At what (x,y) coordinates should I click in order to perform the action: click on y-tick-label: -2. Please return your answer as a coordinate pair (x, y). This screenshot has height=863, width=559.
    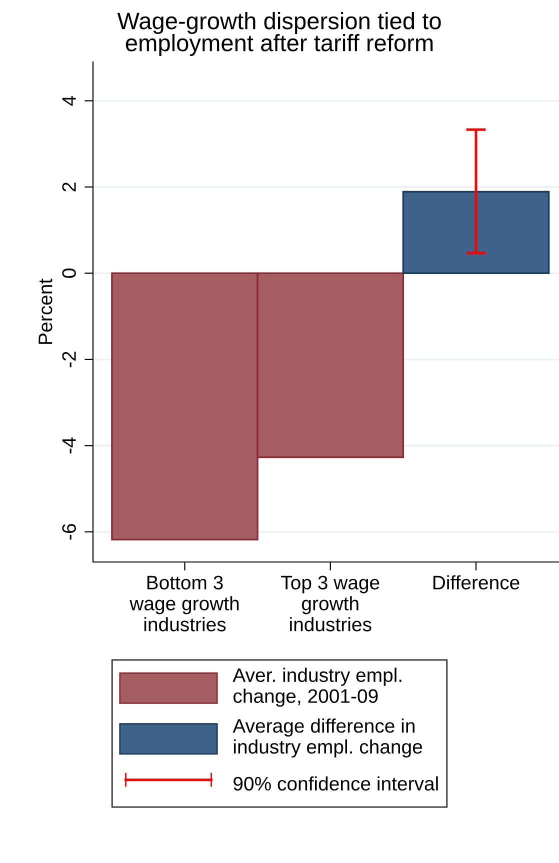
    Looking at the image, I should click on (69, 360).